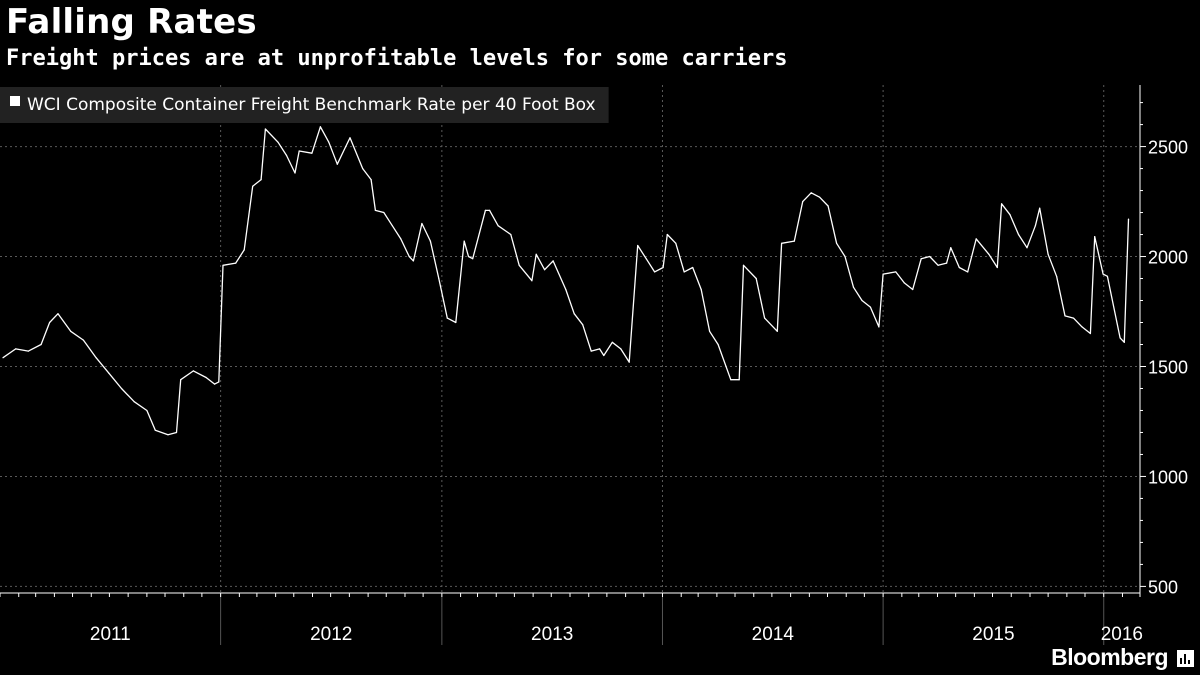 The image size is (1200, 675). What do you see at coordinates (1163, 587) in the screenshot?
I see `y-tick-label: 500` at bounding box center [1163, 587].